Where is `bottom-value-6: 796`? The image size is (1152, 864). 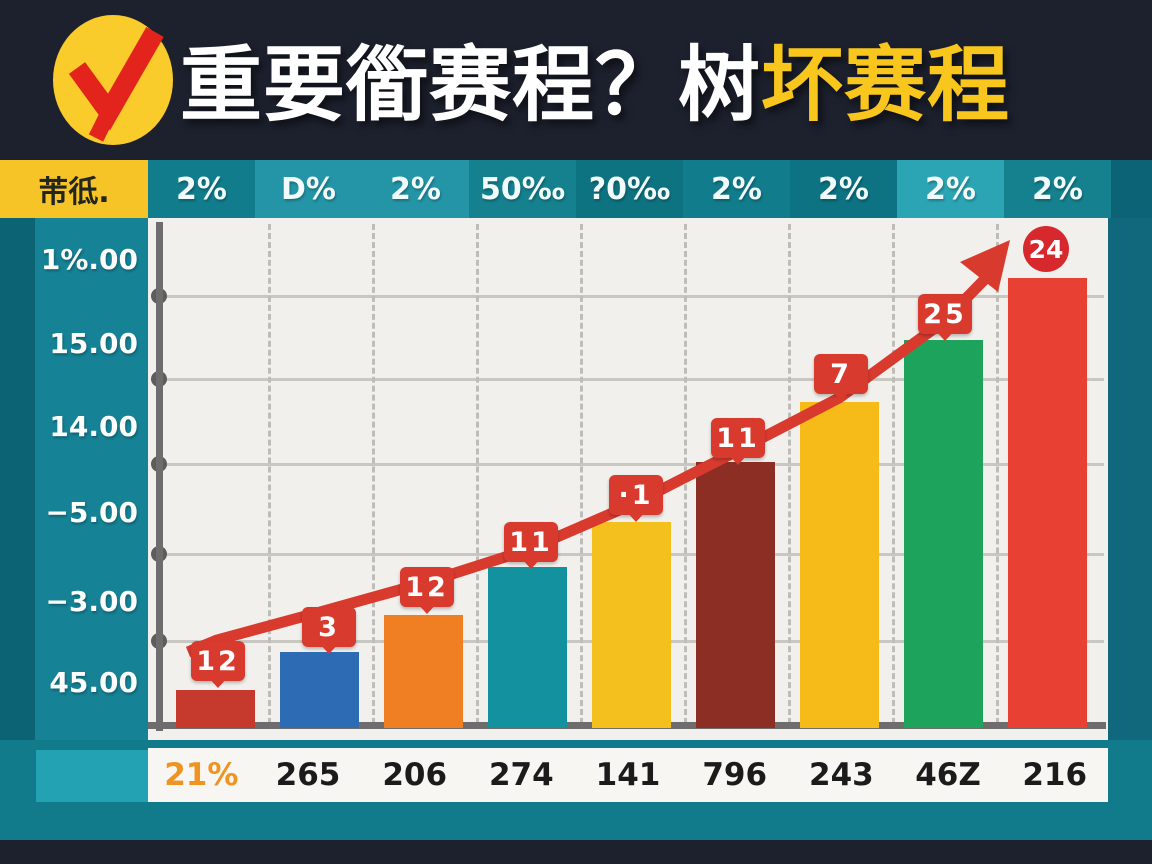 bottom-value-6: 796 is located at coordinates (735, 775).